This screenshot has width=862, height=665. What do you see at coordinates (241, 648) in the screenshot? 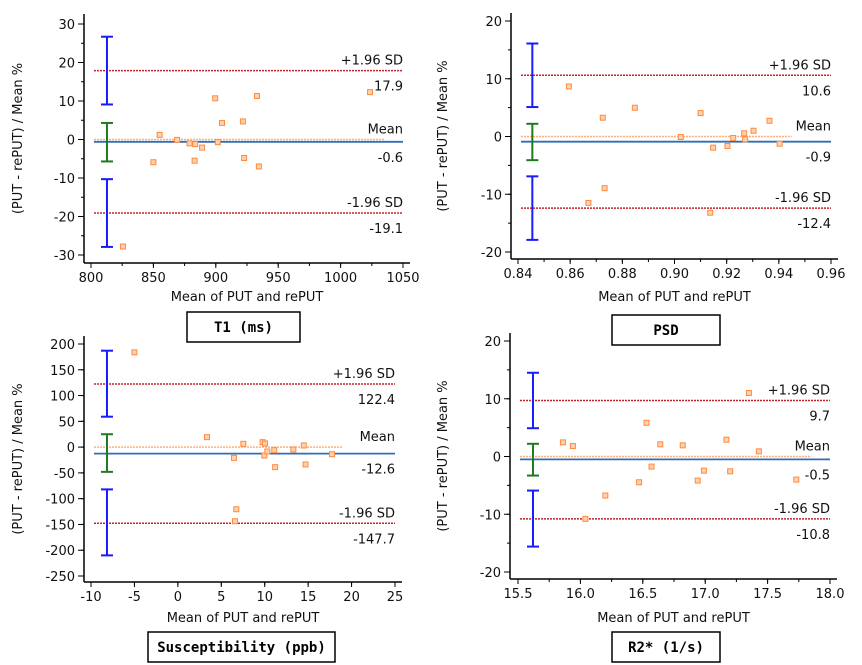
I see `panel-title: Susceptibility (ppb)` at bounding box center [241, 648].